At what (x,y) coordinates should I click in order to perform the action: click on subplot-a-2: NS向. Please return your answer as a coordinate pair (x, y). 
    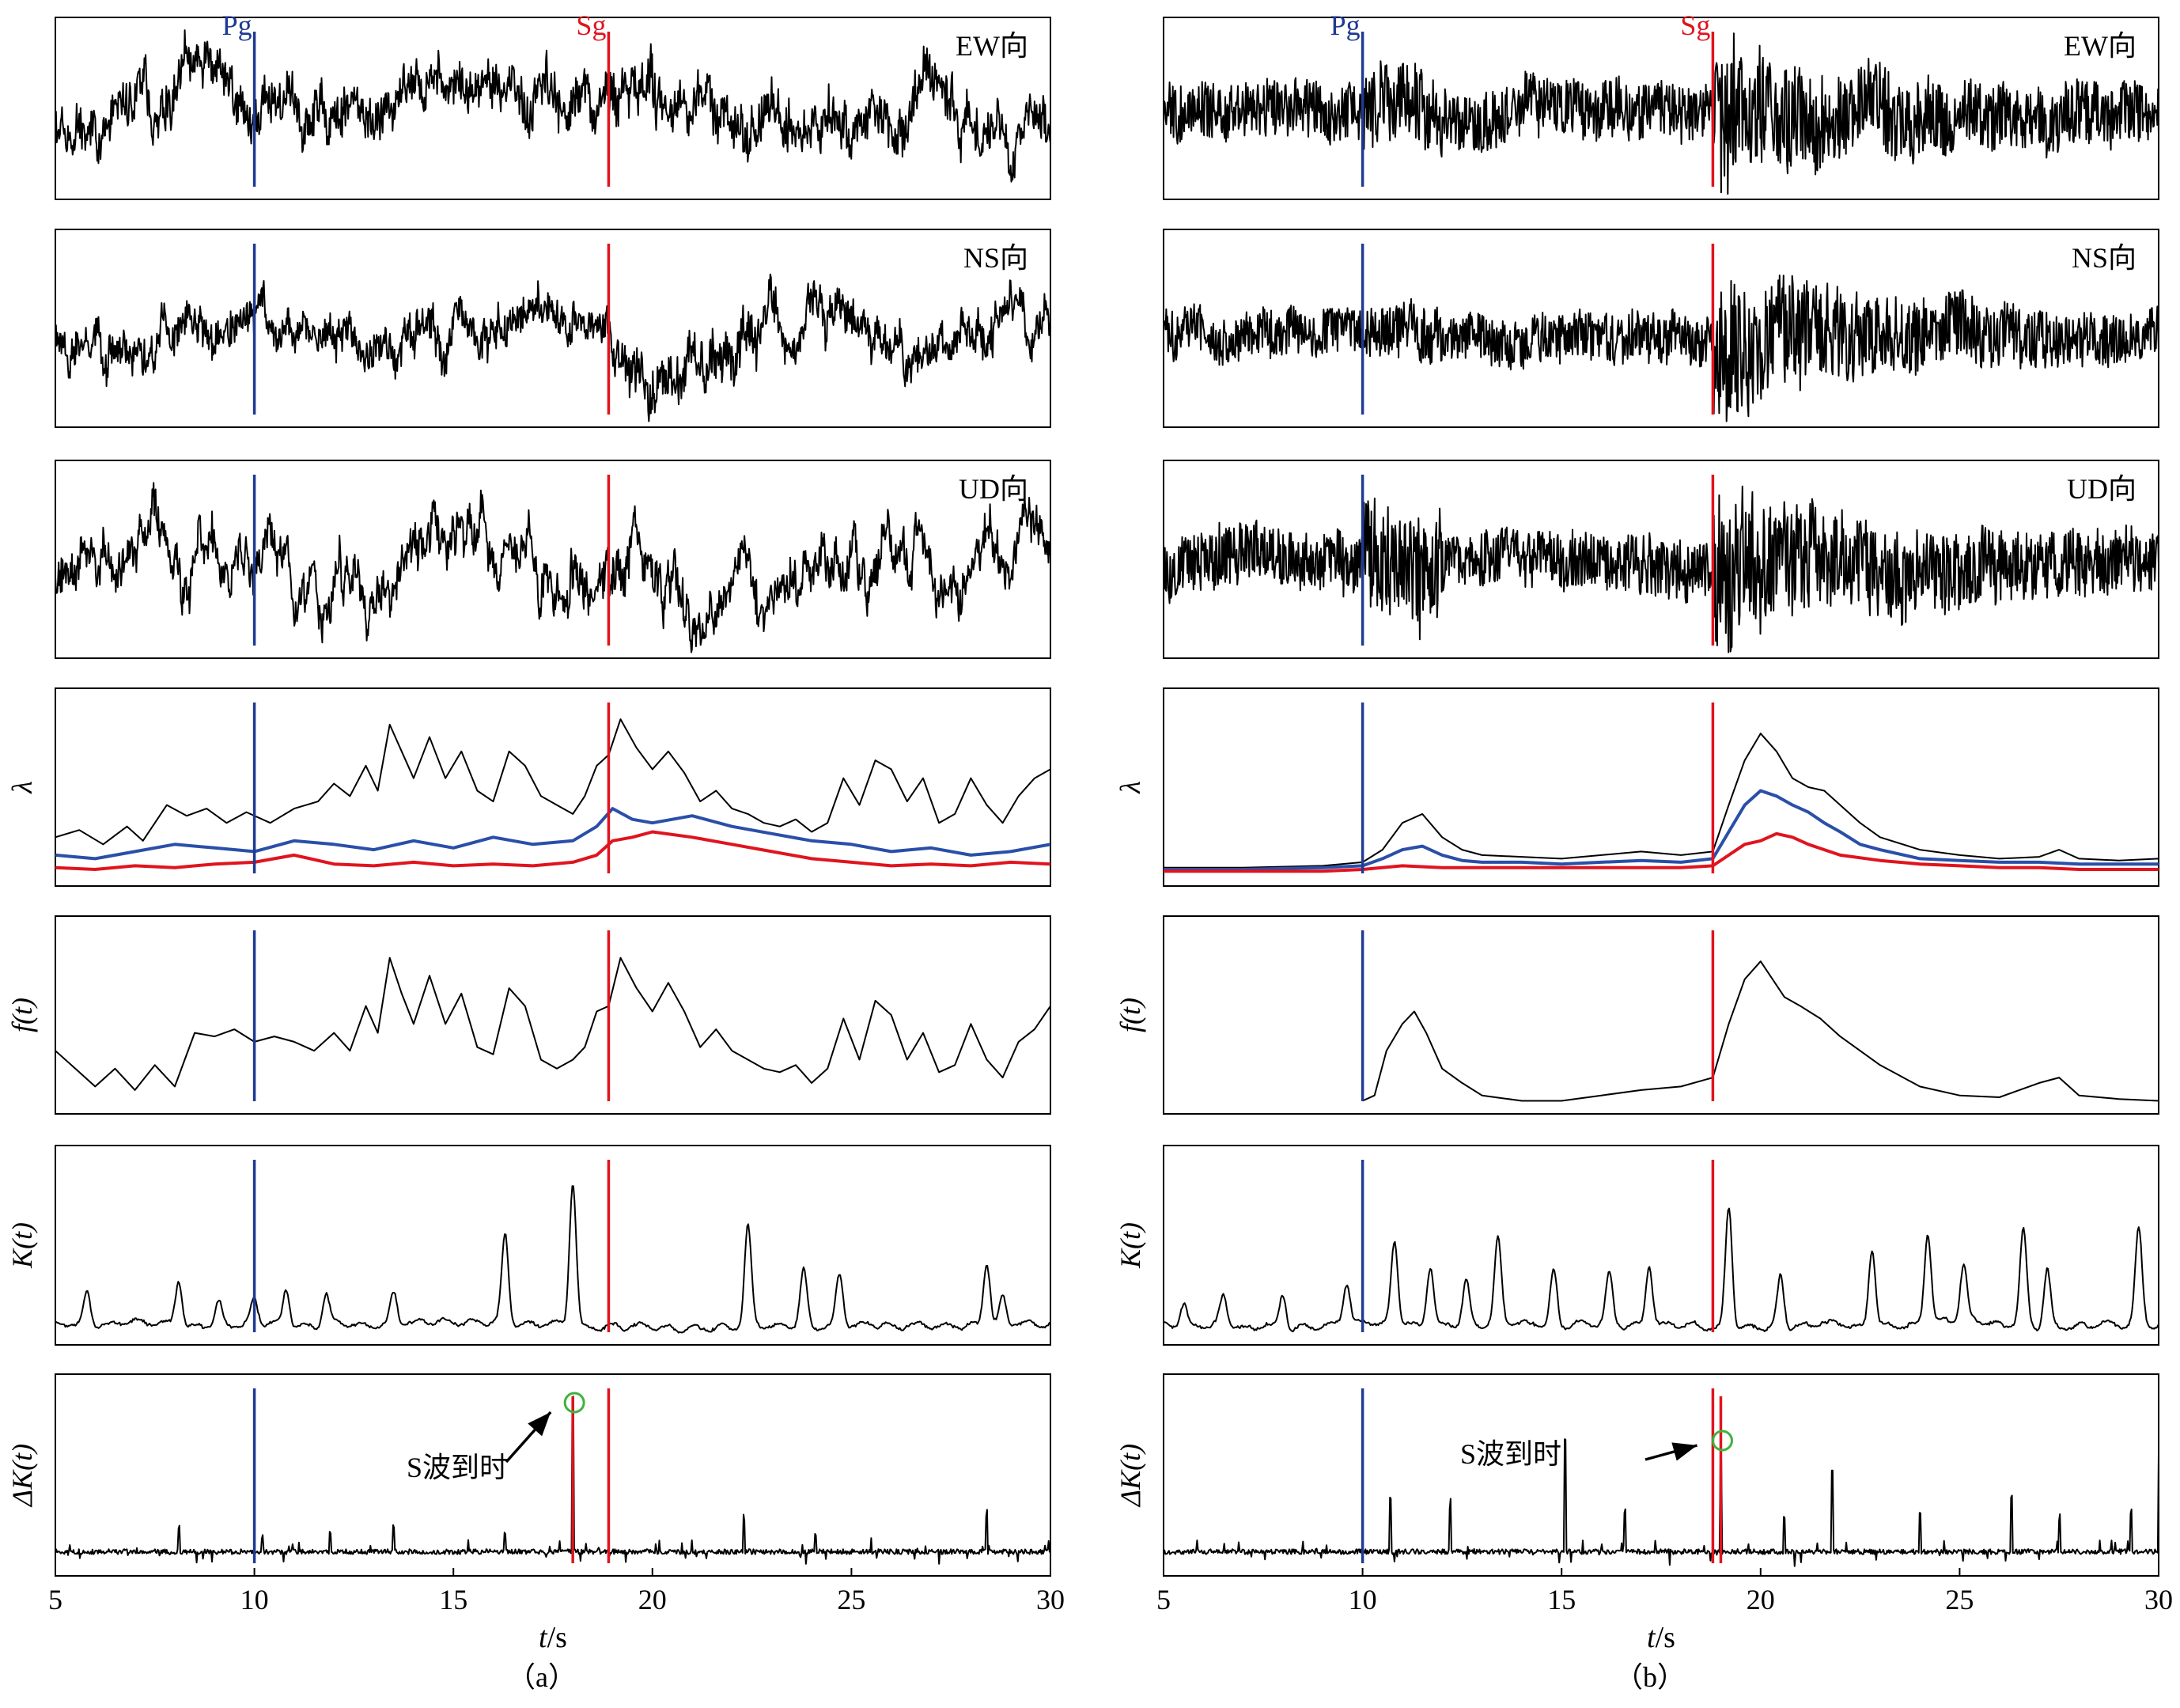
    Looking at the image, I should click on (553, 328).